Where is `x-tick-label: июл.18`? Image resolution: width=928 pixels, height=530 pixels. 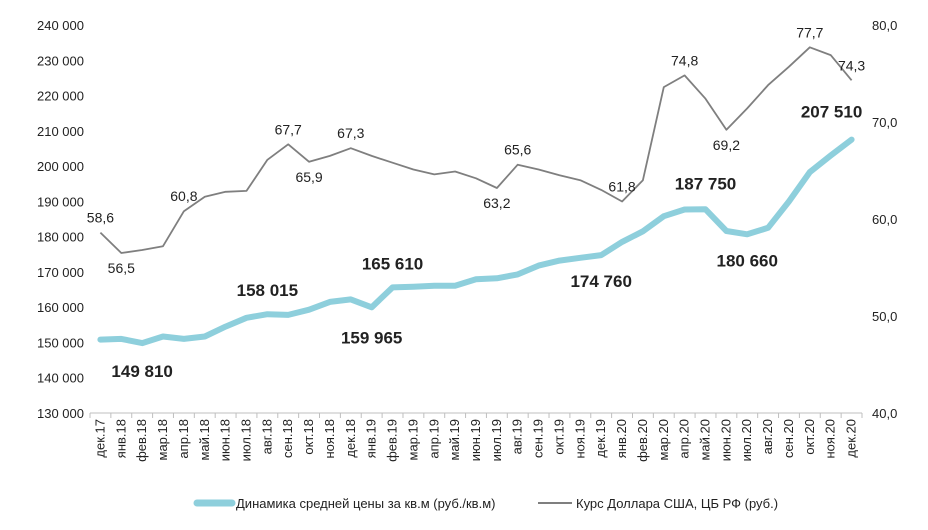
x-tick-label: июл.18 is located at coordinates (245, 440).